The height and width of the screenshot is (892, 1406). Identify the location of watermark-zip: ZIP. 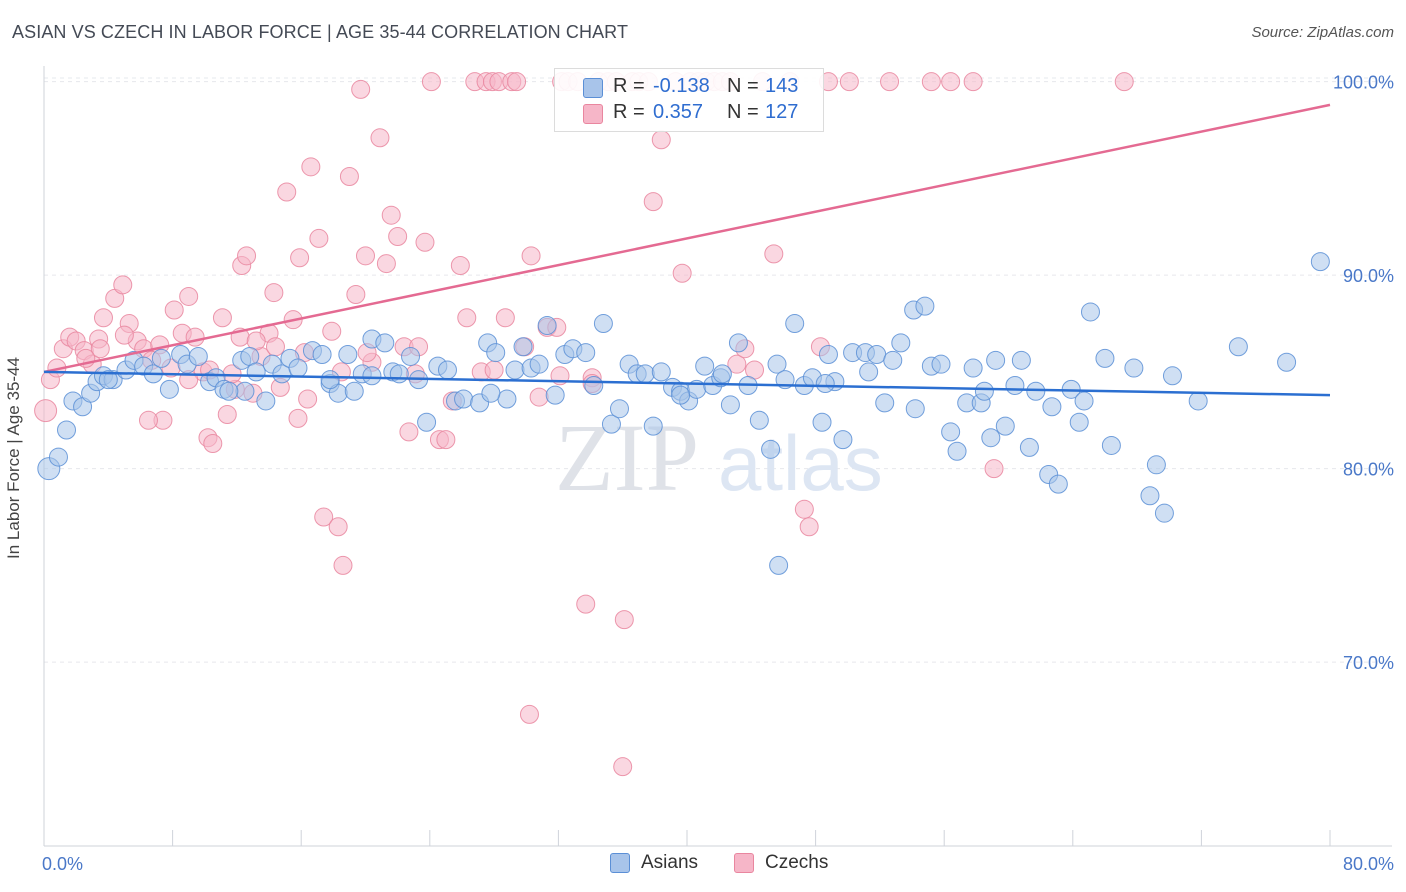
(627, 457).